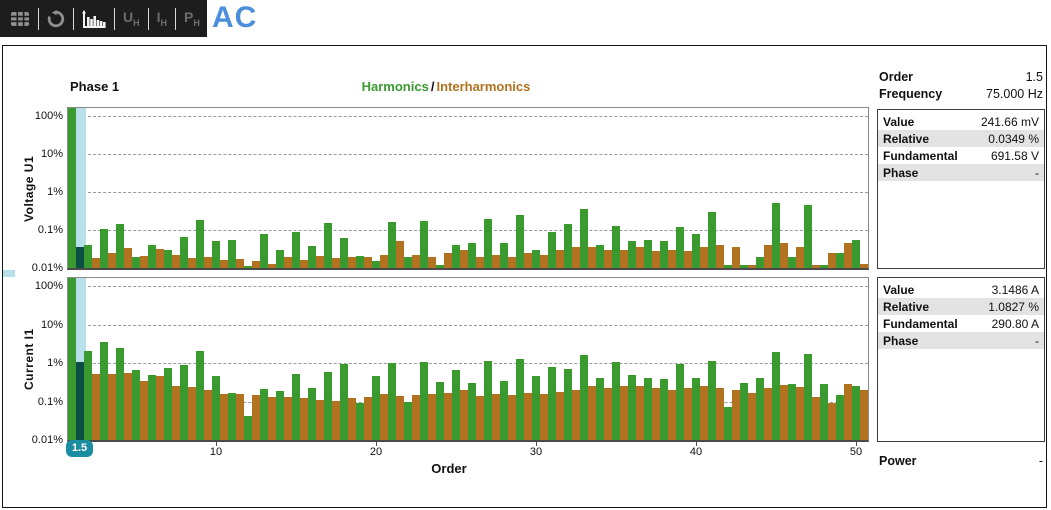 The width and height of the screenshot is (1051, 510). Describe the element at coordinates (56, 18) in the screenshot. I see `refresh-icon` at that location.